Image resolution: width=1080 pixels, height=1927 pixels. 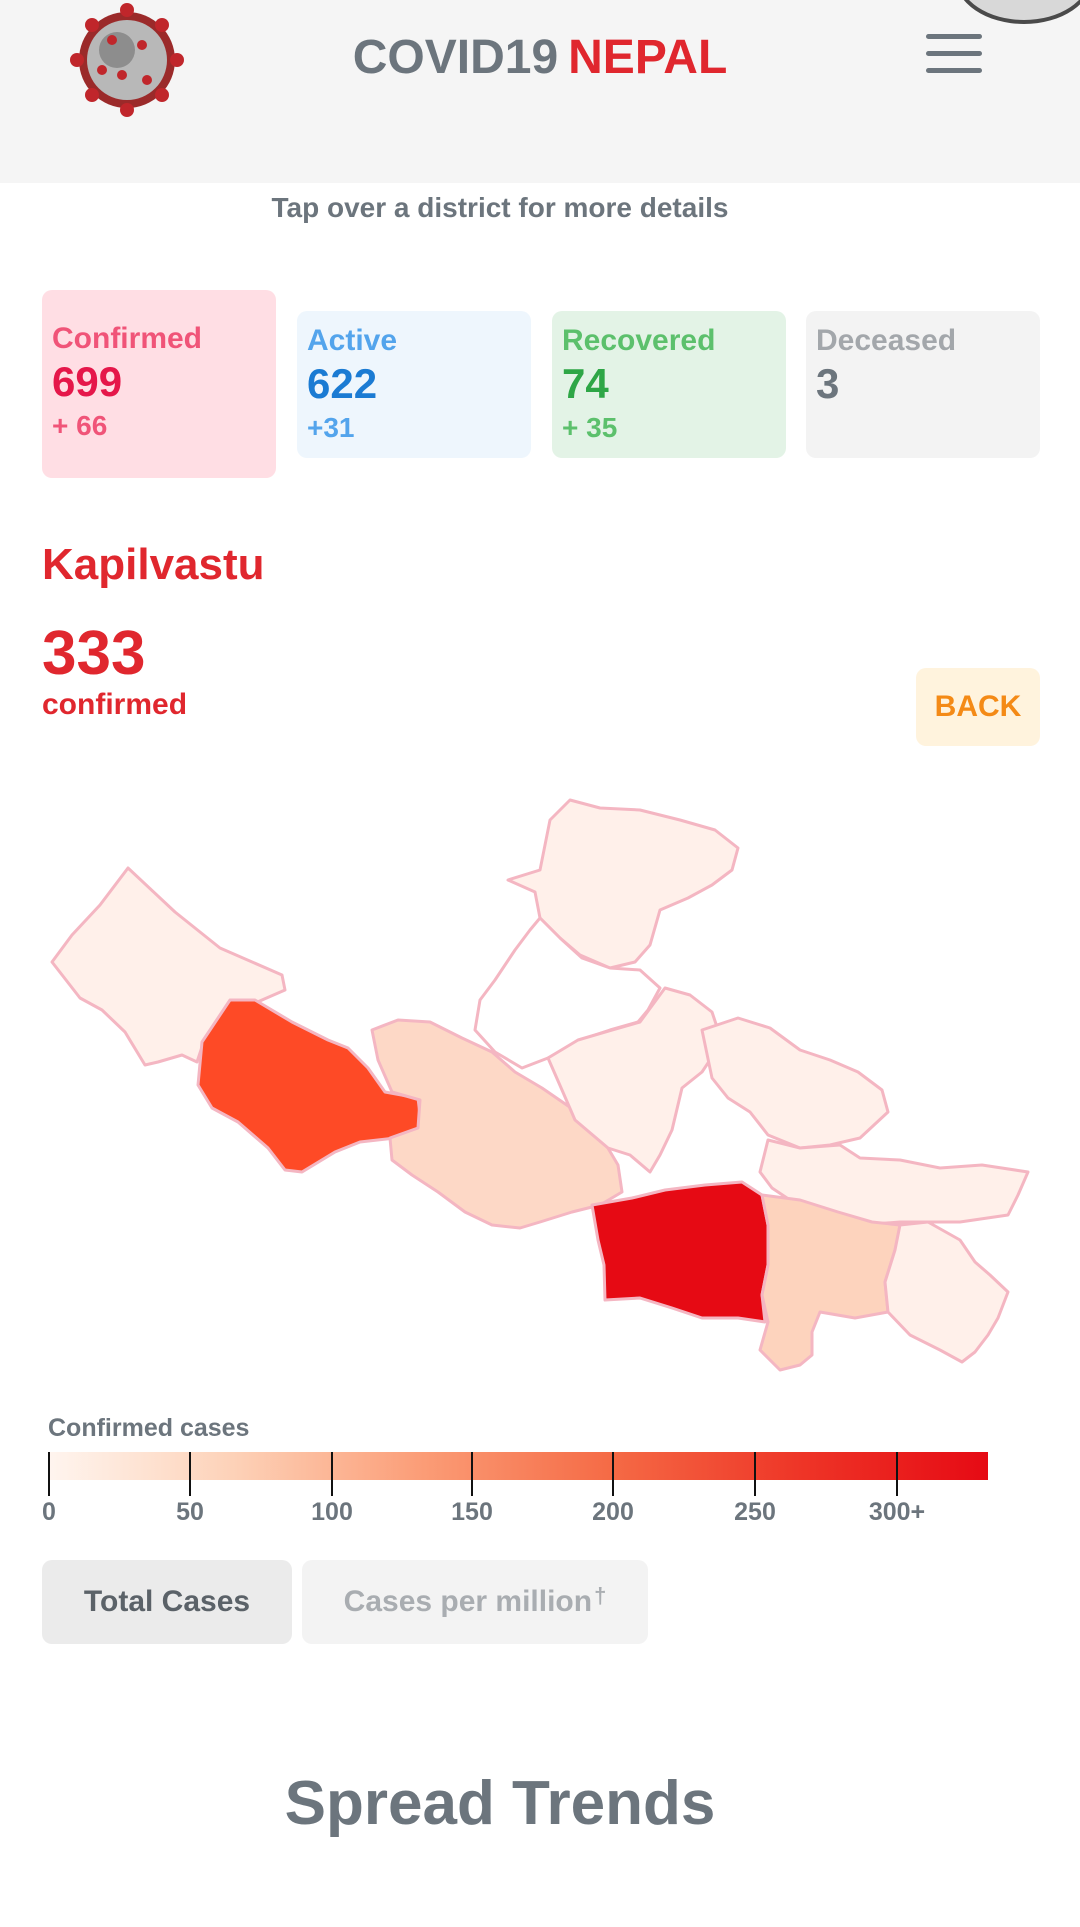 What do you see at coordinates (540, 91) in the screenshot?
I see `app-header: COVID19 NEPAL` at bounding box center [540, 91].